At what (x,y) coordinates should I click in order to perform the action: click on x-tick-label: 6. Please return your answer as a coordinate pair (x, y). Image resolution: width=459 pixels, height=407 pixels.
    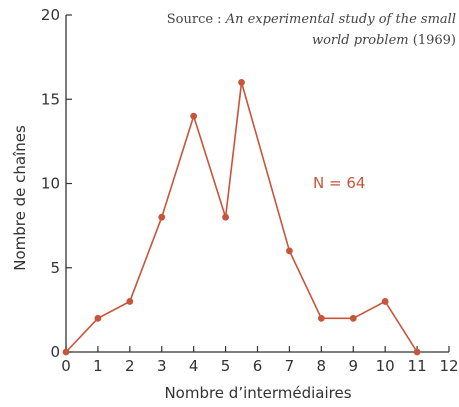
    Looking at the image, I should click on (258, 366).